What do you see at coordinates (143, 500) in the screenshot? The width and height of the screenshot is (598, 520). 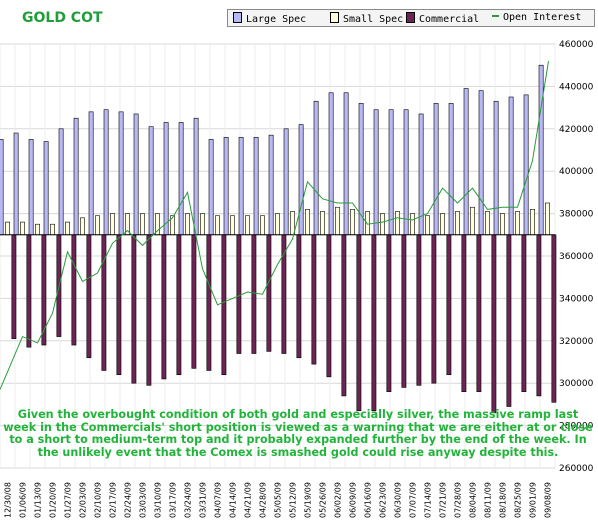 I see `x-tick-label: 03/03/09` at bounding box center [143, 500].